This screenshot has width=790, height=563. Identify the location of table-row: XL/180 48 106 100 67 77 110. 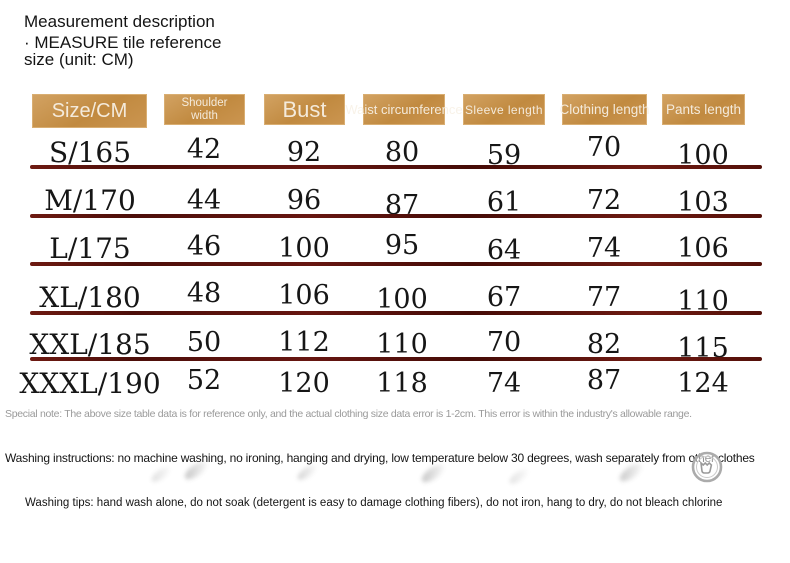
(395, 301).